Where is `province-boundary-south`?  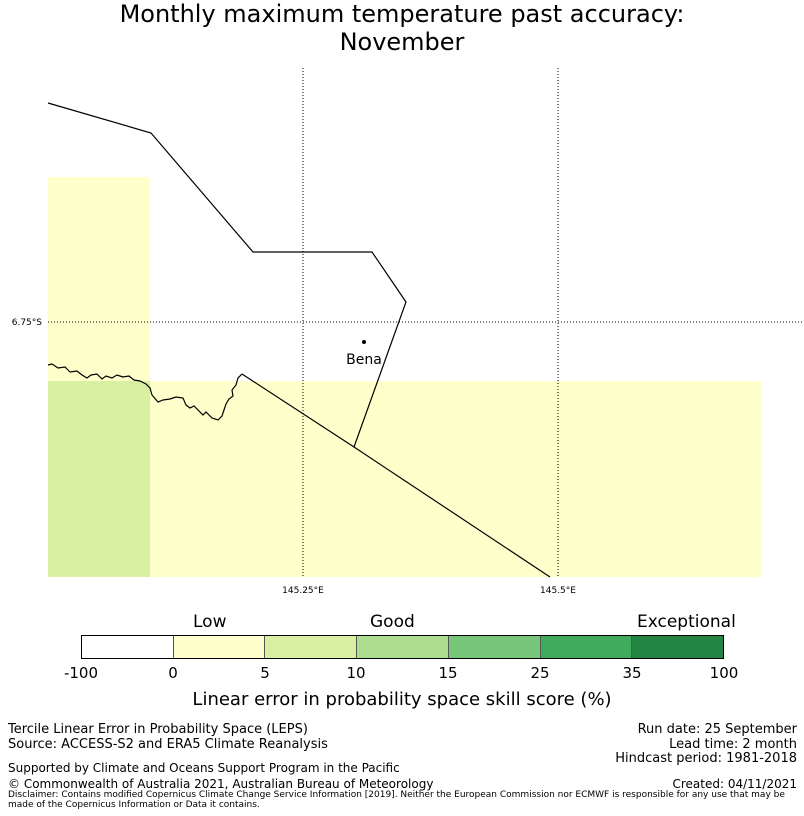
province-boundary-south is located at coordinates (396, 475).